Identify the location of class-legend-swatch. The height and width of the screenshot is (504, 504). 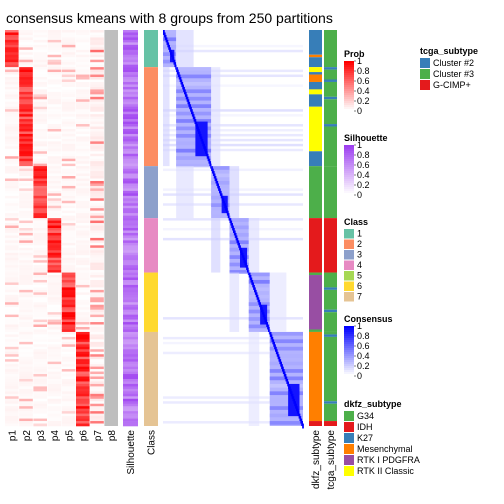
(349, 297).